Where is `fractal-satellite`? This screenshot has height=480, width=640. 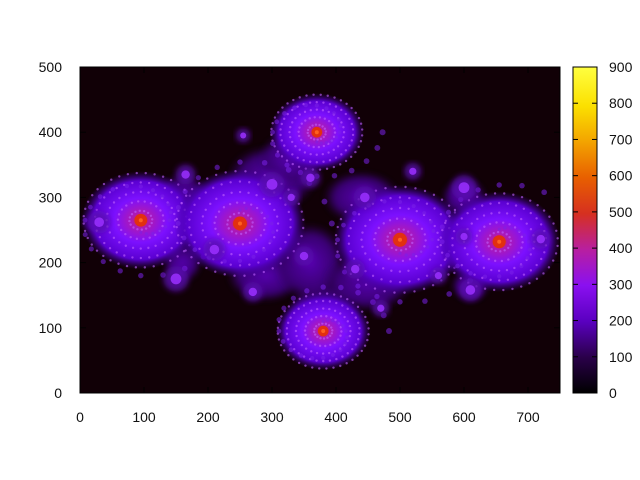 fractal-satellite is located at coordinates (99, 222).